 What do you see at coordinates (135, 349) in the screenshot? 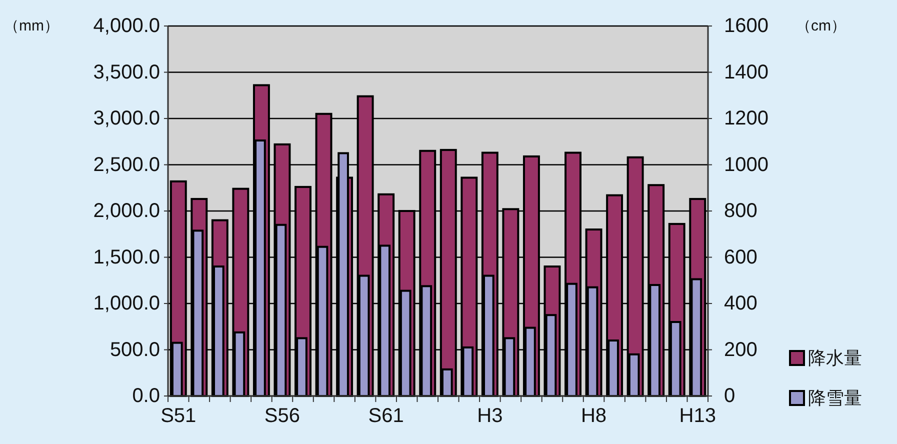
I see `y-tick-label: 500.0` at bounding box center [135, 349].